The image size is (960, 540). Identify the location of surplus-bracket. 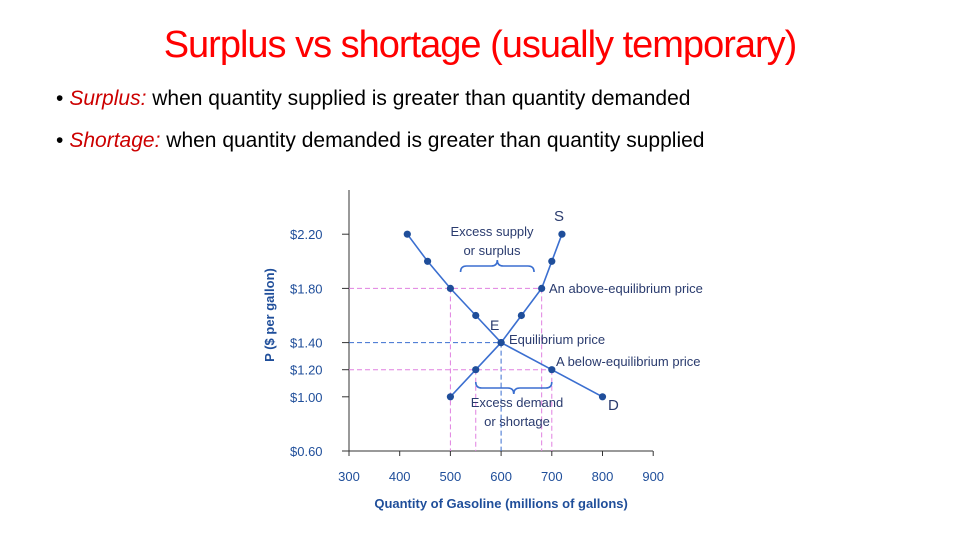
(497, 266).